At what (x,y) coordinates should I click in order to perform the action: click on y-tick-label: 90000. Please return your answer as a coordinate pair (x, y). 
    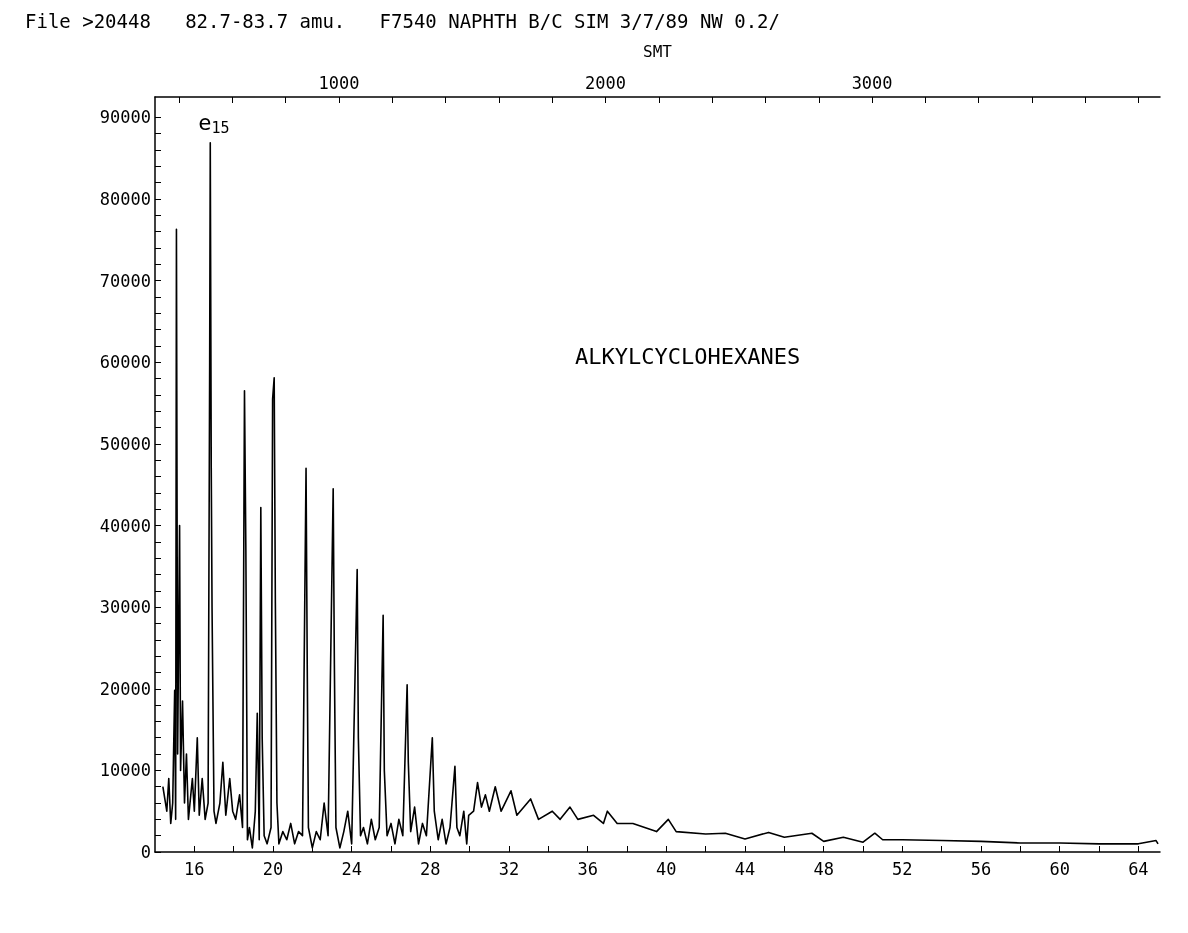
    Looking at the image, I should click on (125, 117).